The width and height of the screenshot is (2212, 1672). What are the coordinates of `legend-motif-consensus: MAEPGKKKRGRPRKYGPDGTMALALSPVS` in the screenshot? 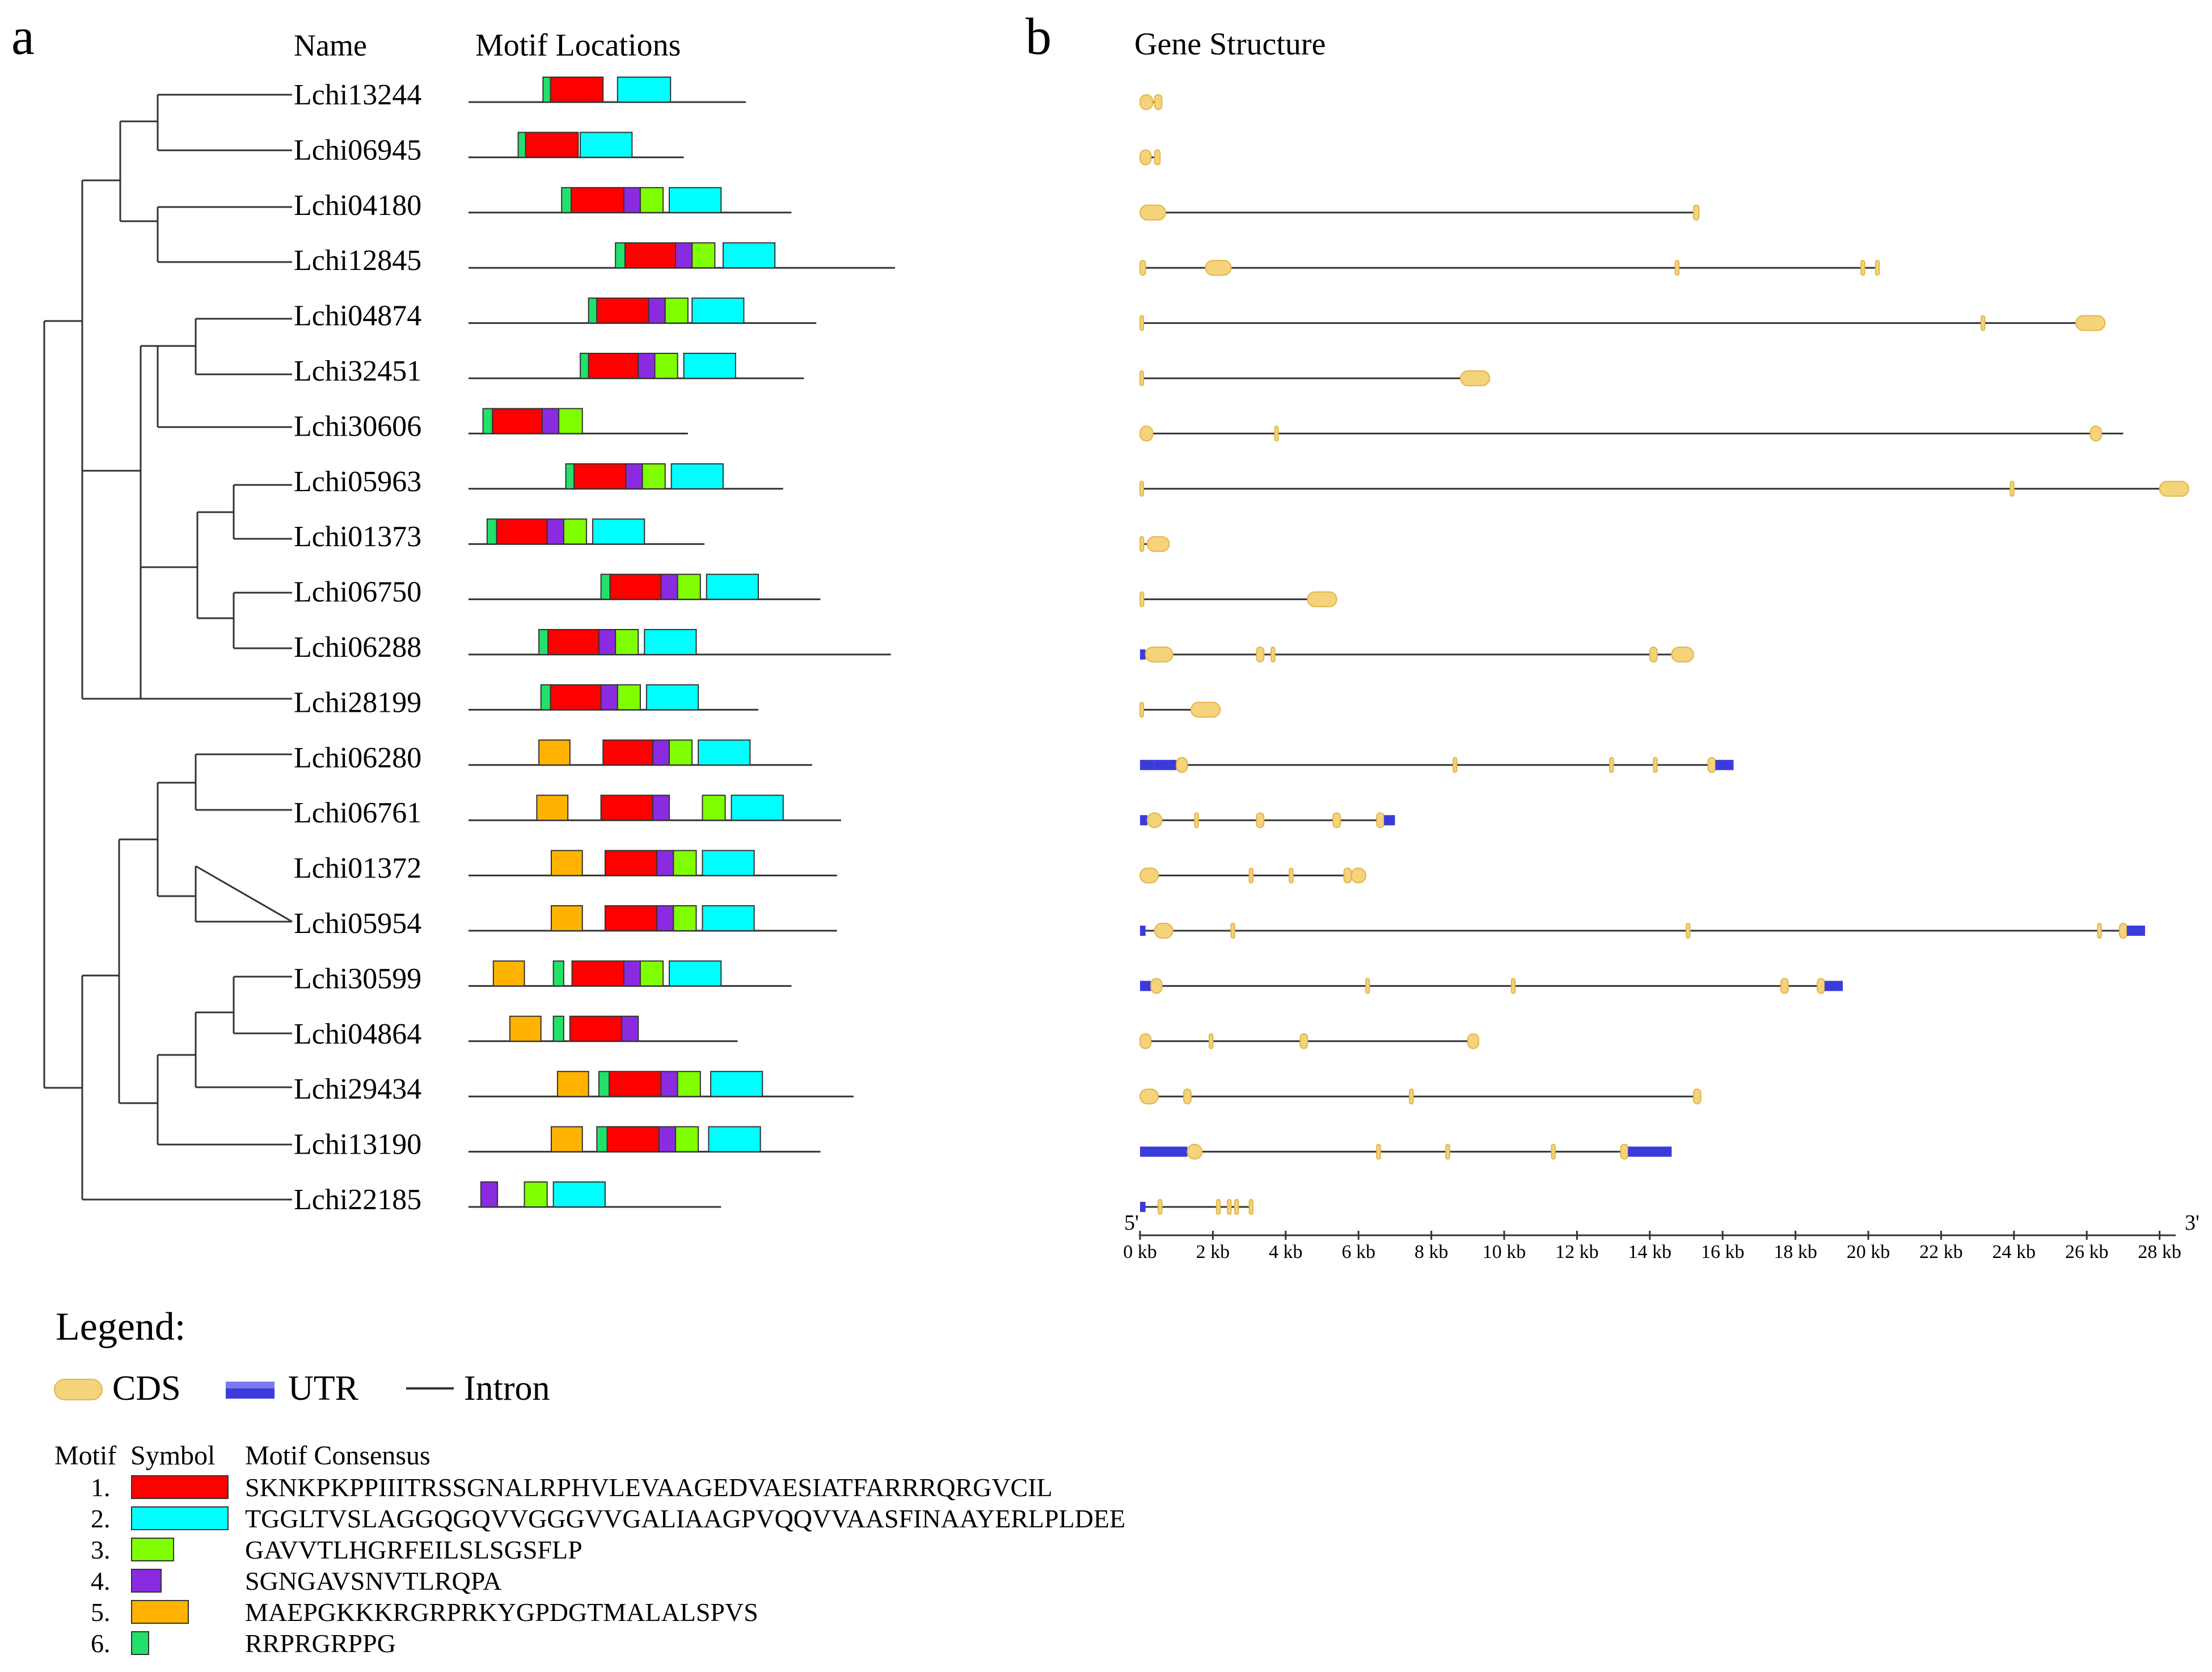 It's located at (501, 1612).